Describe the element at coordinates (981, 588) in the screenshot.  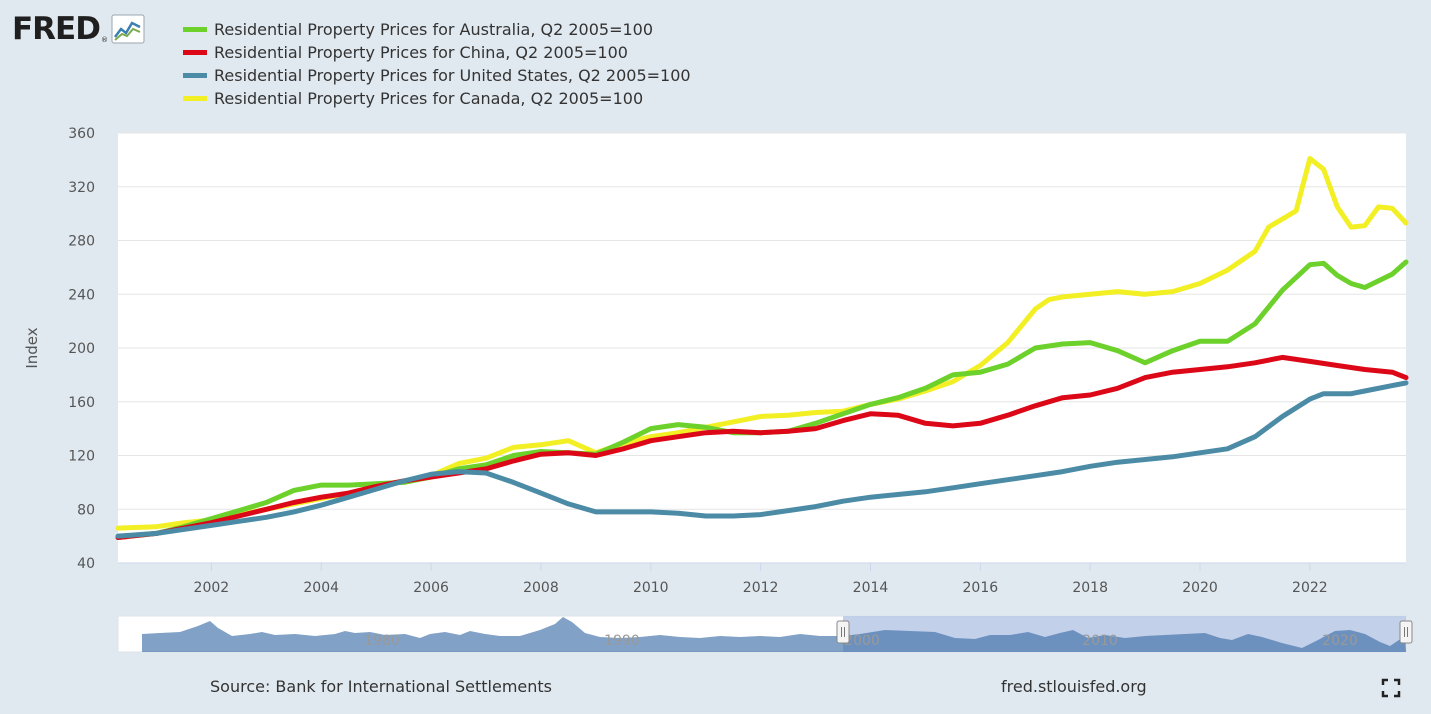
I see `x-tick-label: 2016` at that location.